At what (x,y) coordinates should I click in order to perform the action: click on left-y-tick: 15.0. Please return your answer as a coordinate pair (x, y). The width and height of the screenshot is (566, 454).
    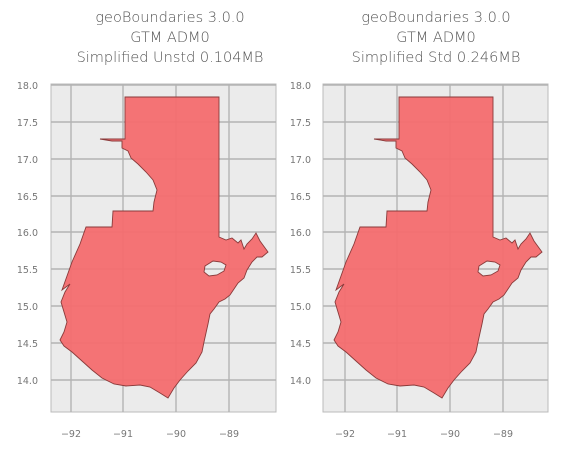
    Looking at the image, I should click on (27, 307).